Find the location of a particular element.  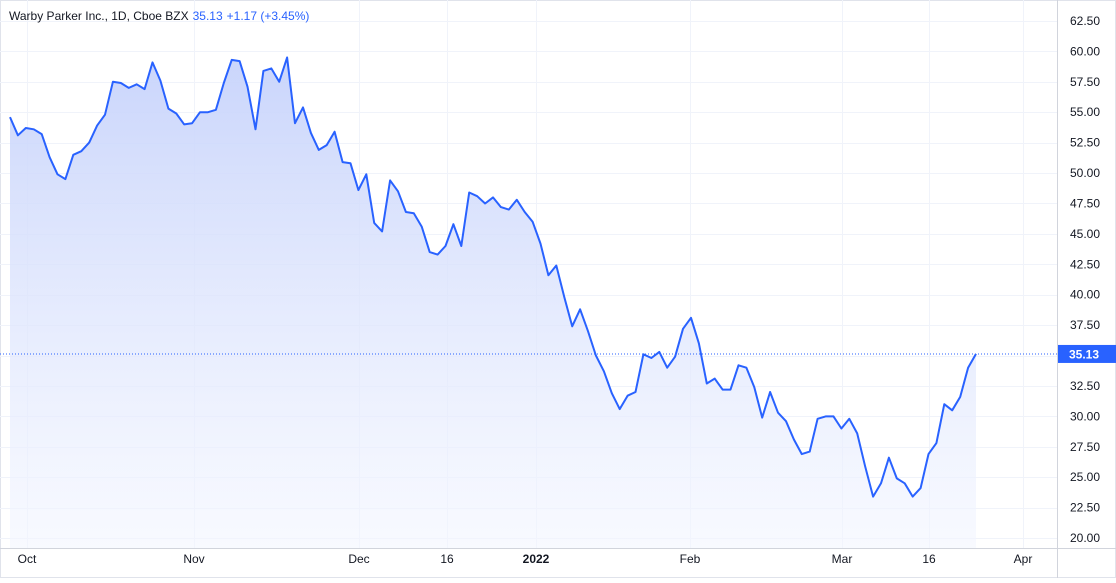

legend-change: +1.17 (+3.45%) is located at coordinates (268, 16).